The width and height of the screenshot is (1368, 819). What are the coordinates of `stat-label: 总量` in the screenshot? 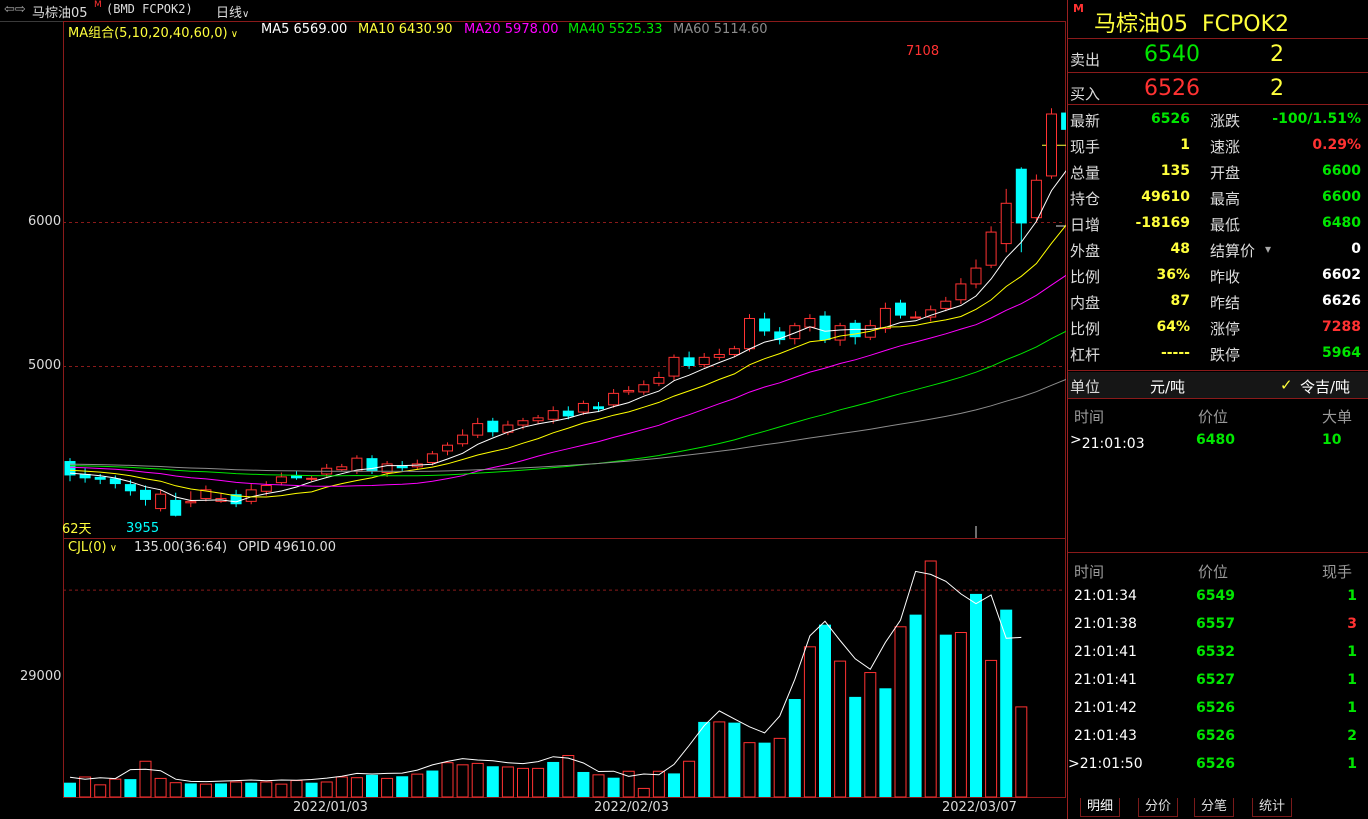 It's located at (1085, 173).